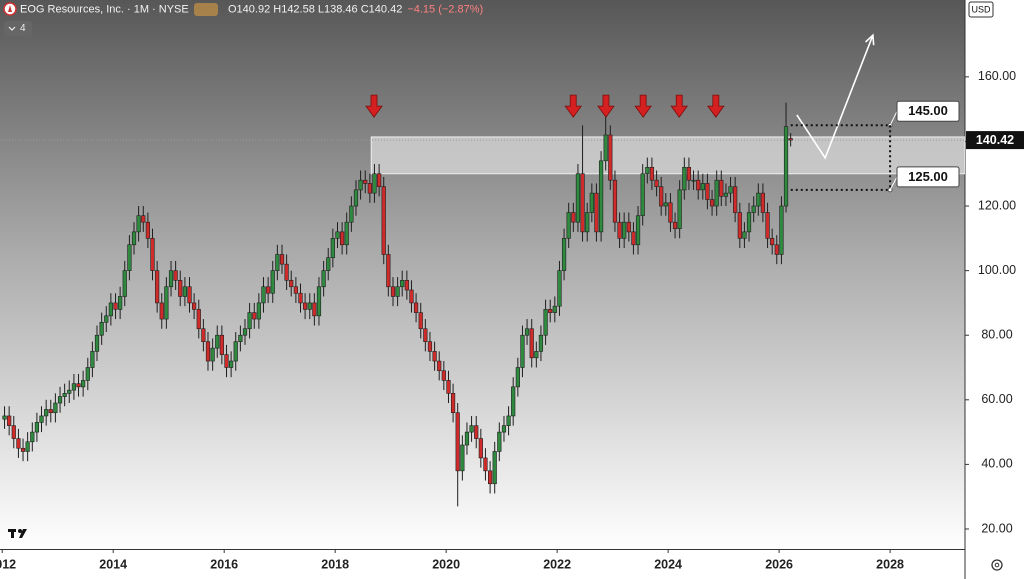 The height and width of the screenshot is (579, 1024). What do you see at coordinates (997, 205) in the screenshot?
I see `y-tick-label: 120.00` at bounding box center [997, 205].